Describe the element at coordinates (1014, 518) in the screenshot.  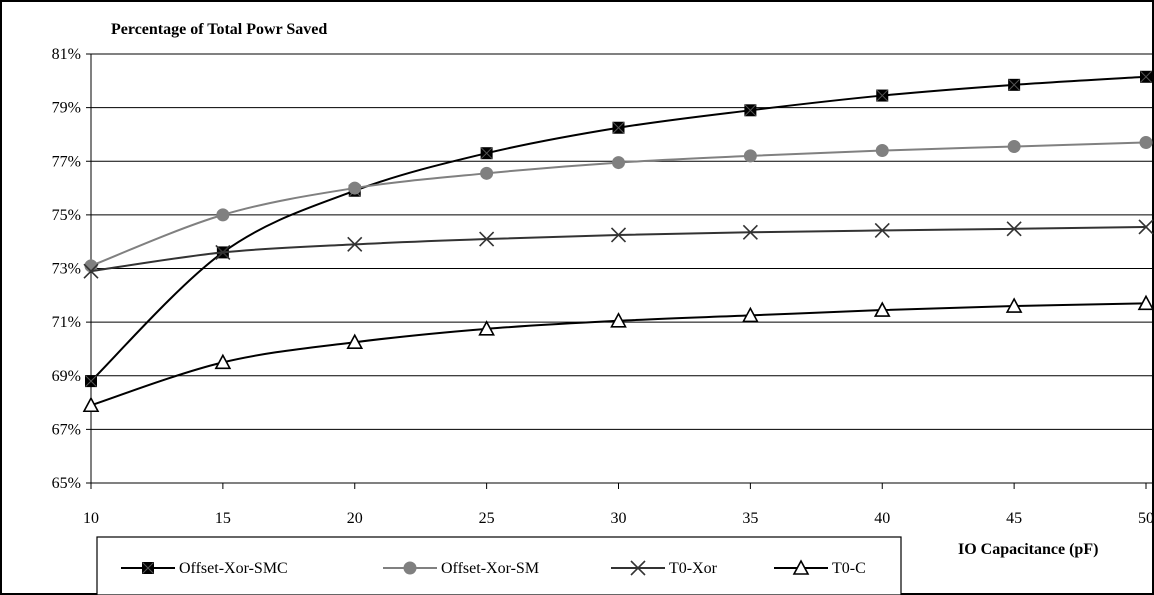
I see `x-tick-label: 45` at that location.